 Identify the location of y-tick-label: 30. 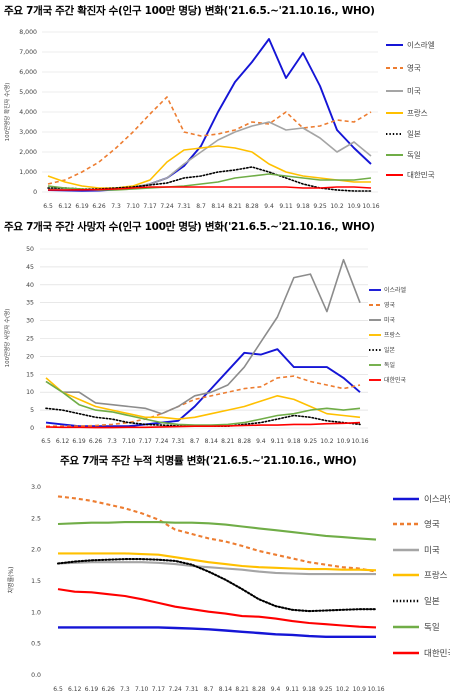
(30, 321).